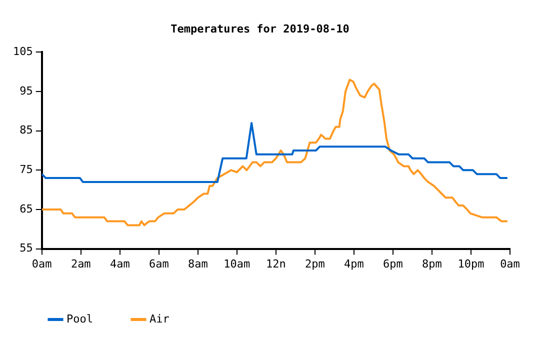  What do you see at coordinates (120, 263) in the screenshot?
I see `x-tick-label: 4am` at bounding box center [120, 263].